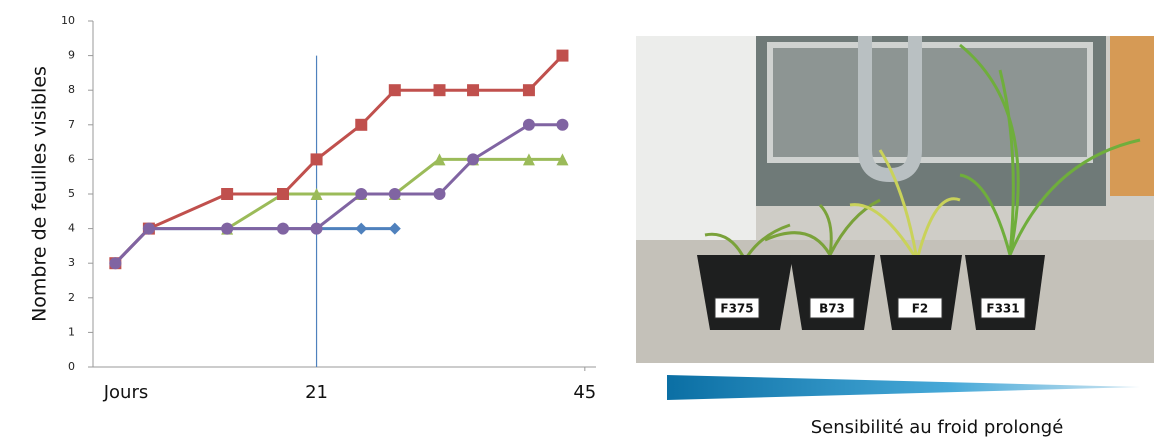  Describe the element at coordinates (71, 262) in the screenshot. I see `y-tick-label: 3` at that location.